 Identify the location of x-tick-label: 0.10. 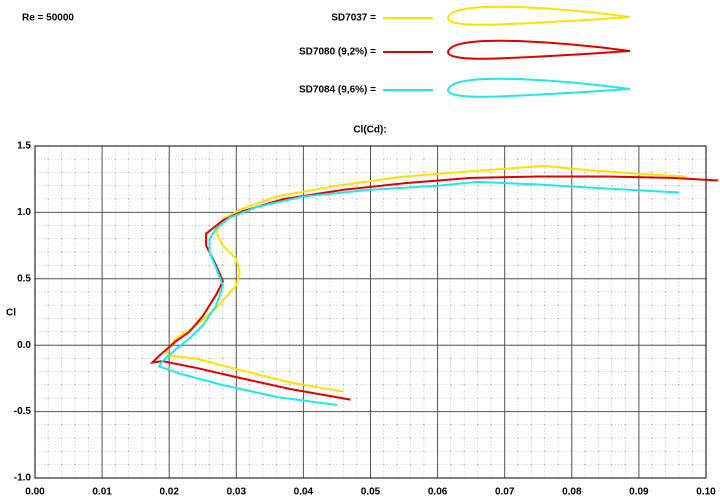
(706, 492).